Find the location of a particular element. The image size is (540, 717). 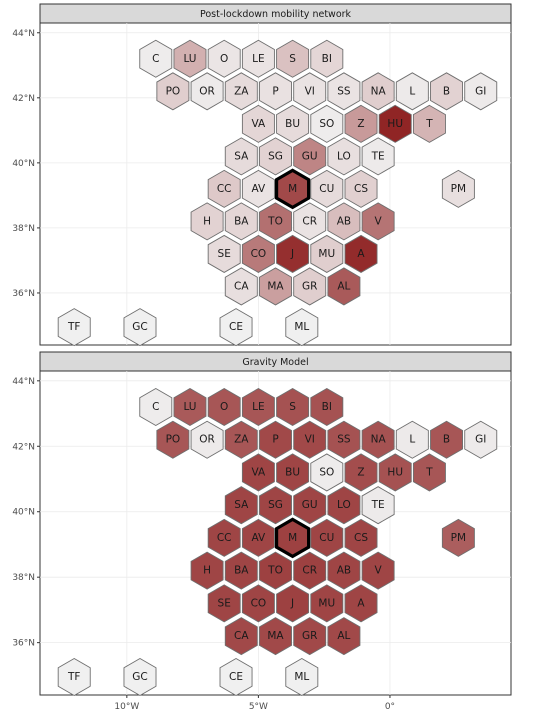

hex-label: AB is located at coordinates (344, 221).